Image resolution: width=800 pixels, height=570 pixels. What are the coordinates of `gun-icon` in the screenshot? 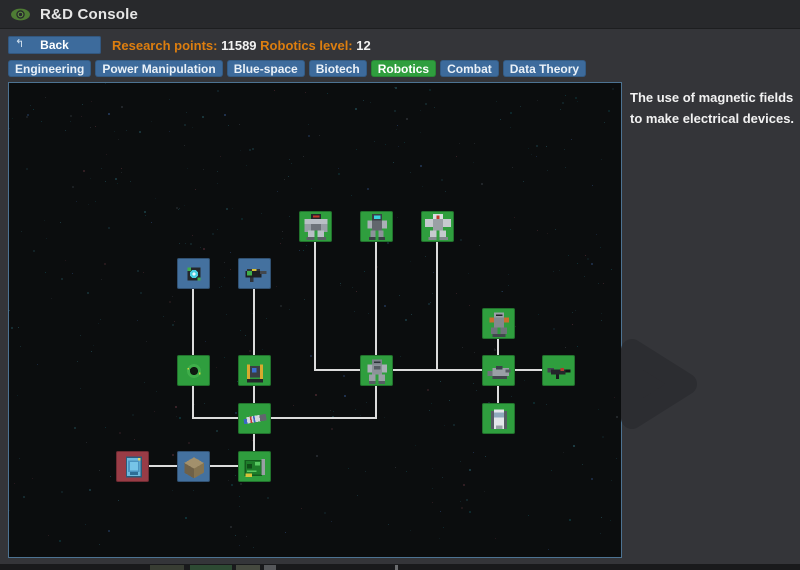 It's located at (559, 371).